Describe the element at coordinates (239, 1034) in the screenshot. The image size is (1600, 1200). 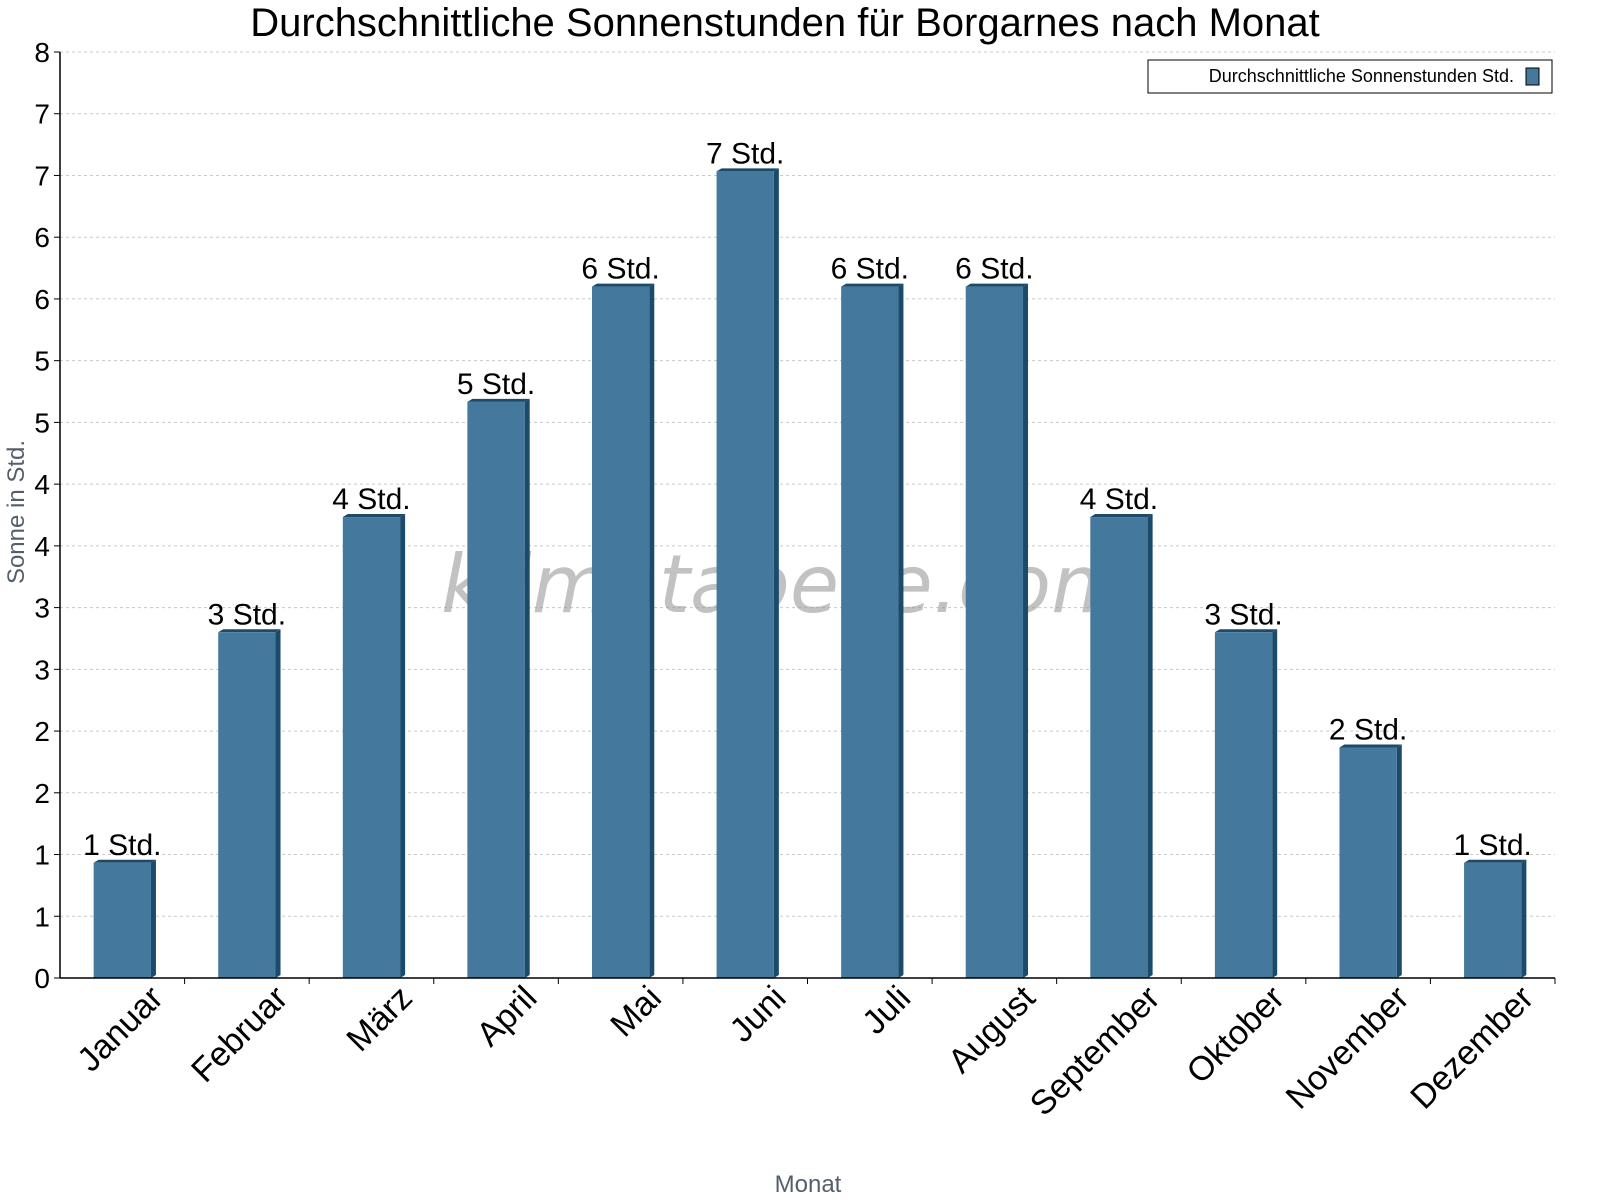
I see `x-tick-label: Februar` at that location.